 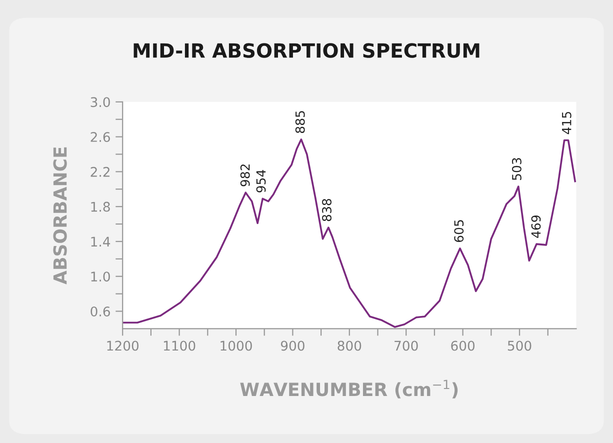 What do you see at coordinates (100, 311) in the screenshot?
I see `y-tick-label: 0.6` at bounding box center [100, 311].